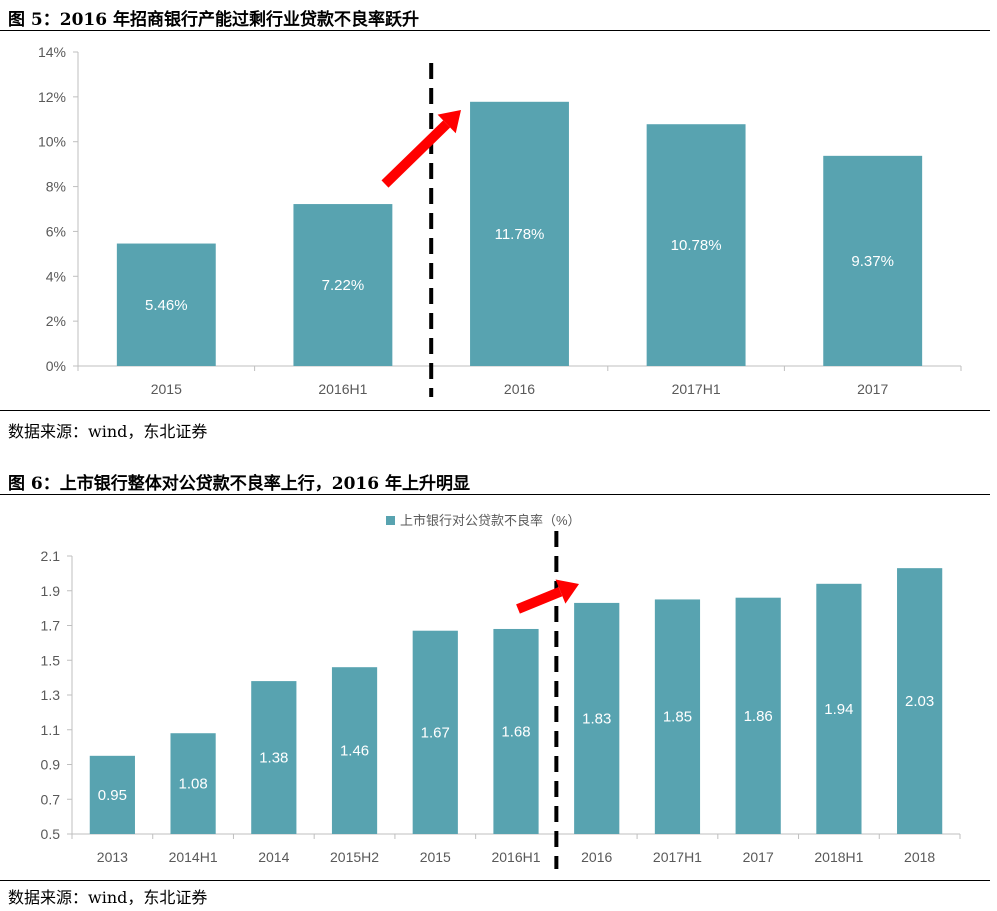 This screenshot has width=997, height=911. I want to click on y-tick-label: 1.7, so click(51, 626).